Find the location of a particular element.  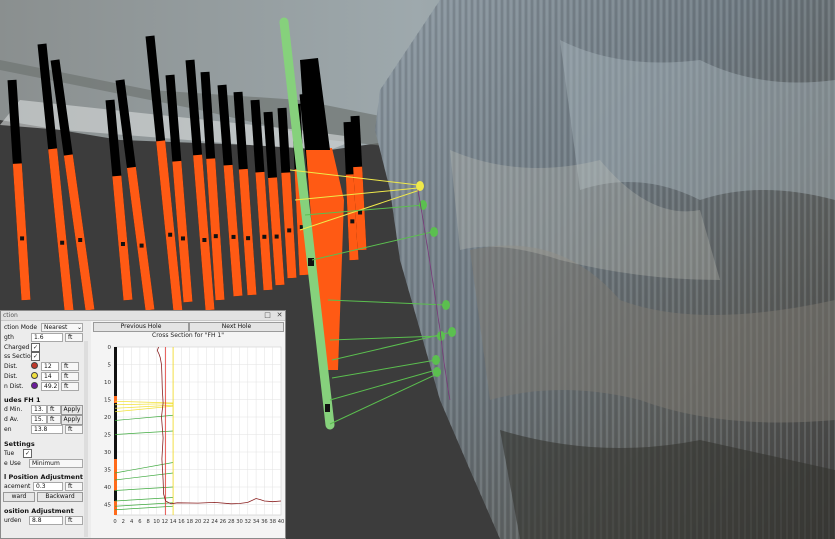

x-tick-label: 0 is located at coordinates (114, 522).